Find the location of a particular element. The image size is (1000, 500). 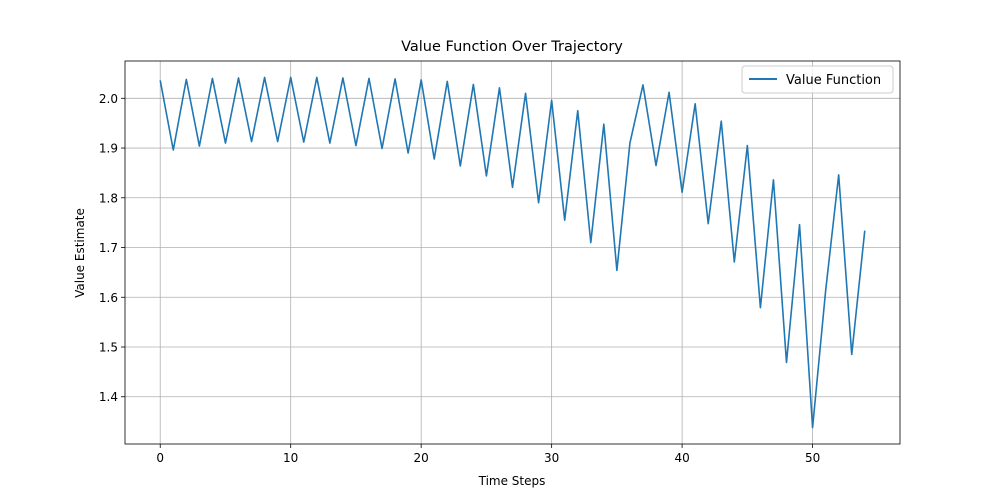

y-tick-label: 1.8 is located at coordinates (108, 198).